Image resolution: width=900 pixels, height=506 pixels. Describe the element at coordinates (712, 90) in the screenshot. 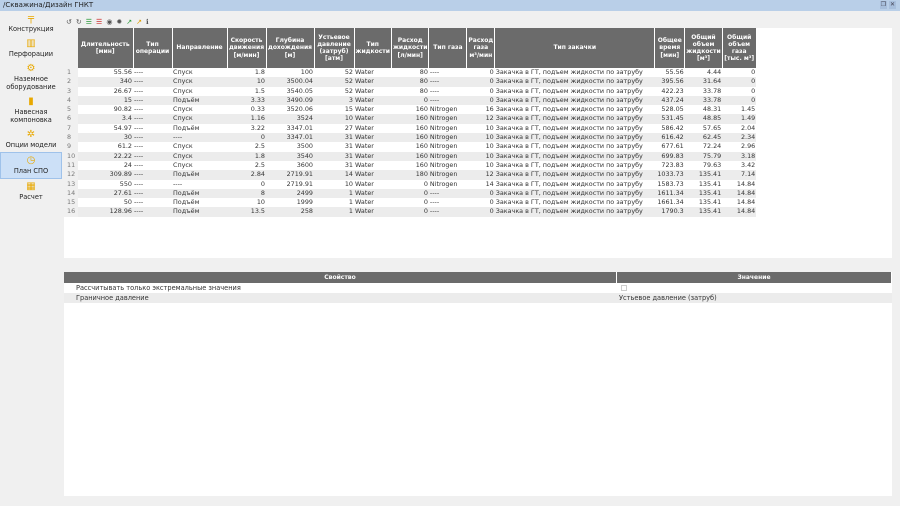

I see `table-cell: 33.78` at that location.